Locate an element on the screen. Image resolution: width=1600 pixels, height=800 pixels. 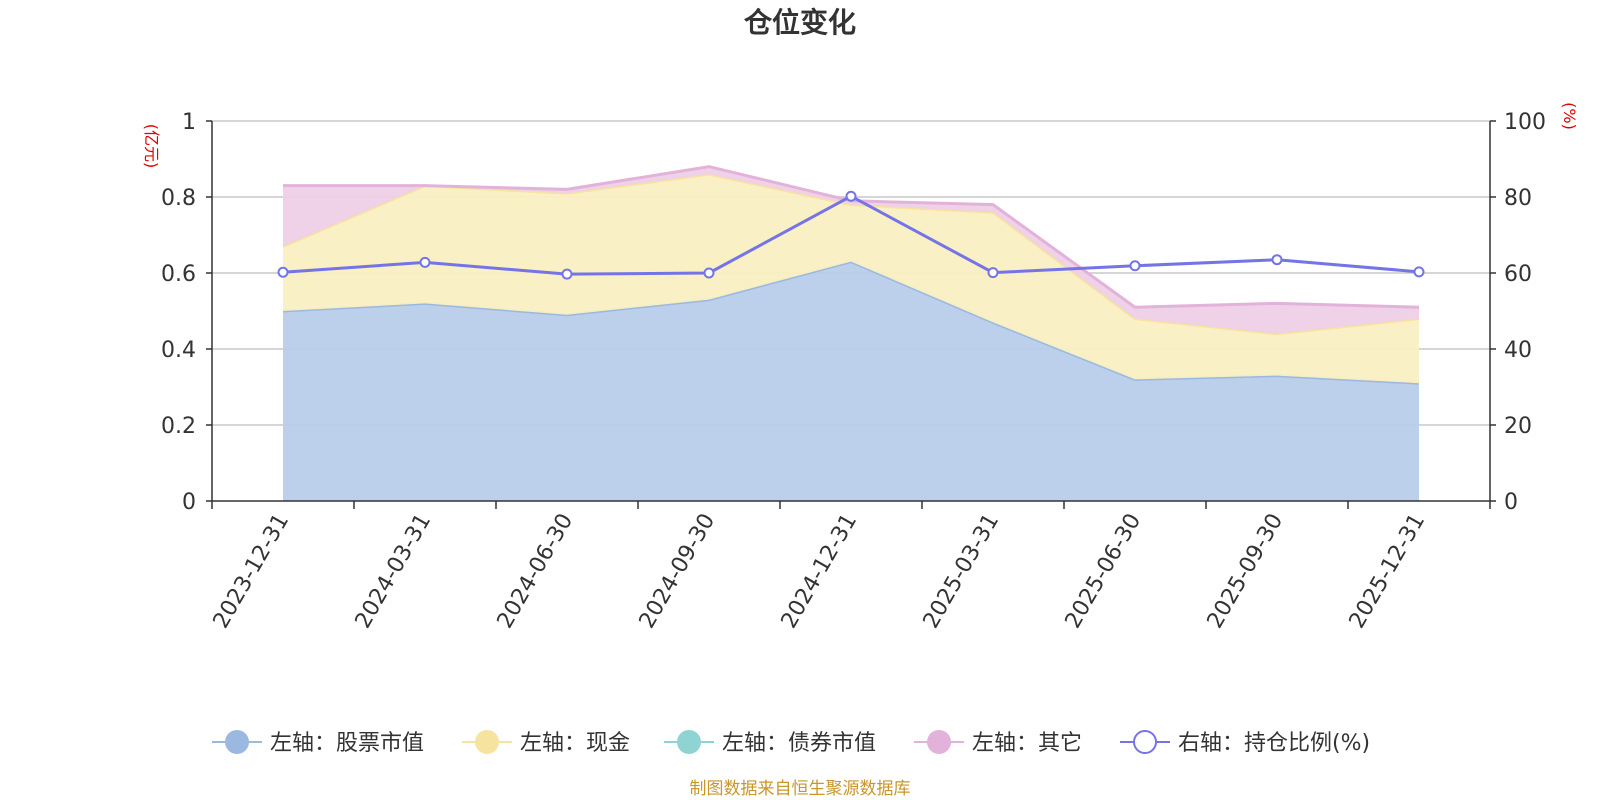
x-tick-label: 2024-12-31 is located at coordinates (820, 571).